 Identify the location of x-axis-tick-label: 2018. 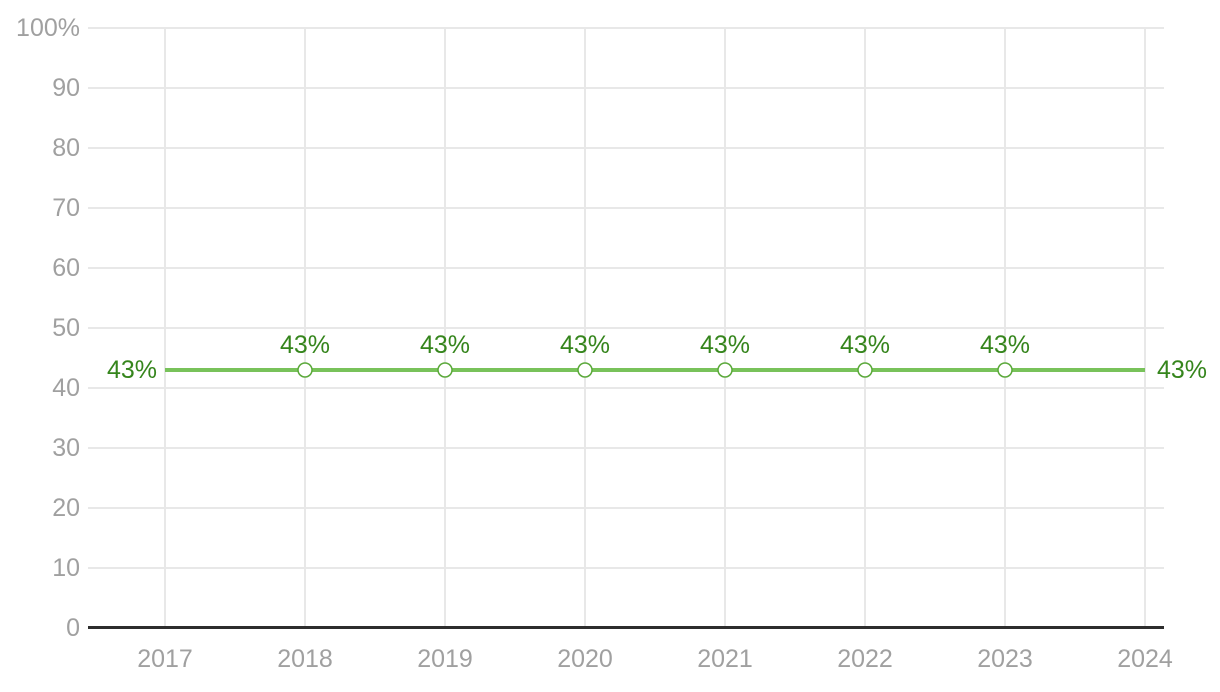
(305, 659).